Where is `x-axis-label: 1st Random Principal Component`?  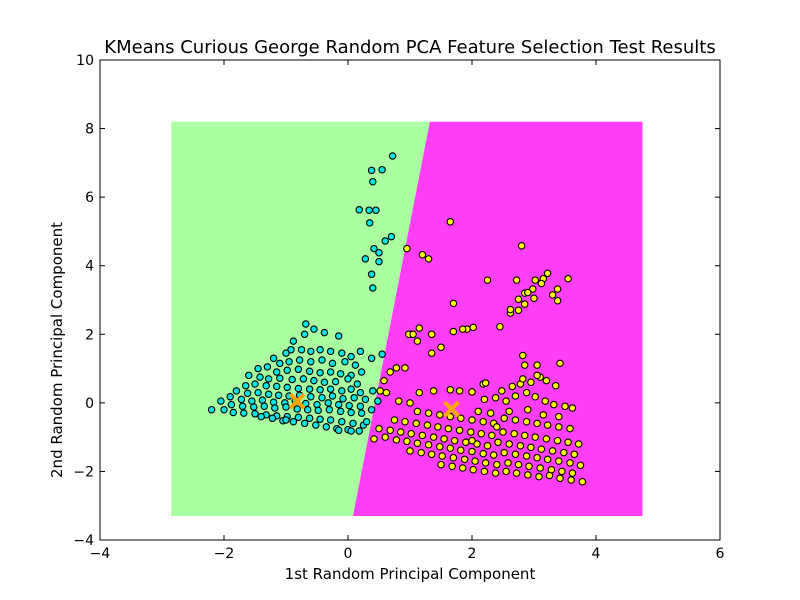 x-axis-label: 1st Random Principal Component is located at coordinates (410, 574).